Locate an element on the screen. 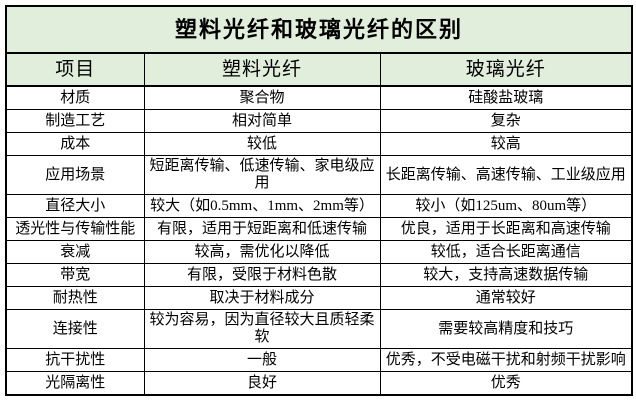 The height and width of the screenshot is (418, 636). table-row: 带宽 有限，受限于材料色散 较大，支持高速数据传输 is located at coordinates (319, 275).